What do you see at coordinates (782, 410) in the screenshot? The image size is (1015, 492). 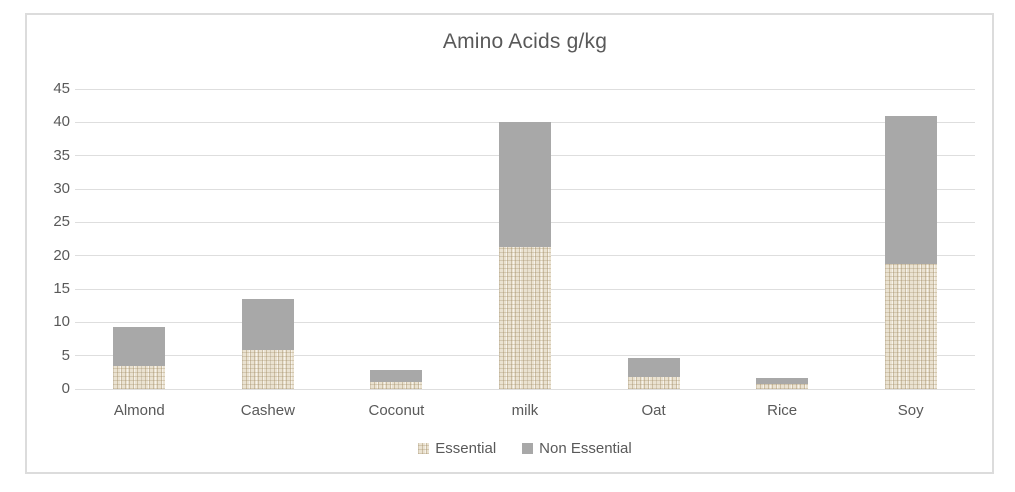 I see `x-axis-label-rice: Rice` at bounding box center [782, 410].